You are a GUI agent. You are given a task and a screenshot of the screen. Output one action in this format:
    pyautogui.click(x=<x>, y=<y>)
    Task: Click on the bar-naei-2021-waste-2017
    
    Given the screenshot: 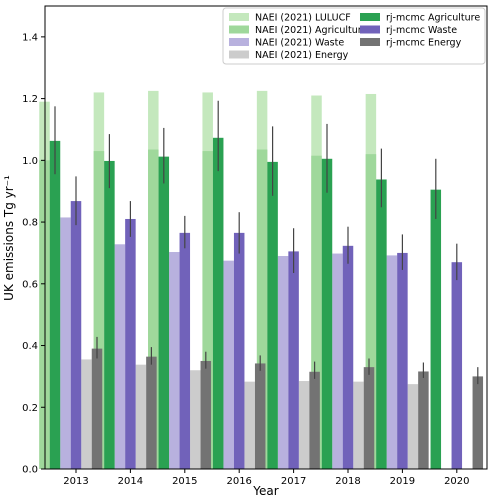 What is the action you would take?
    pyautogui.click(x=283, y=362)
    